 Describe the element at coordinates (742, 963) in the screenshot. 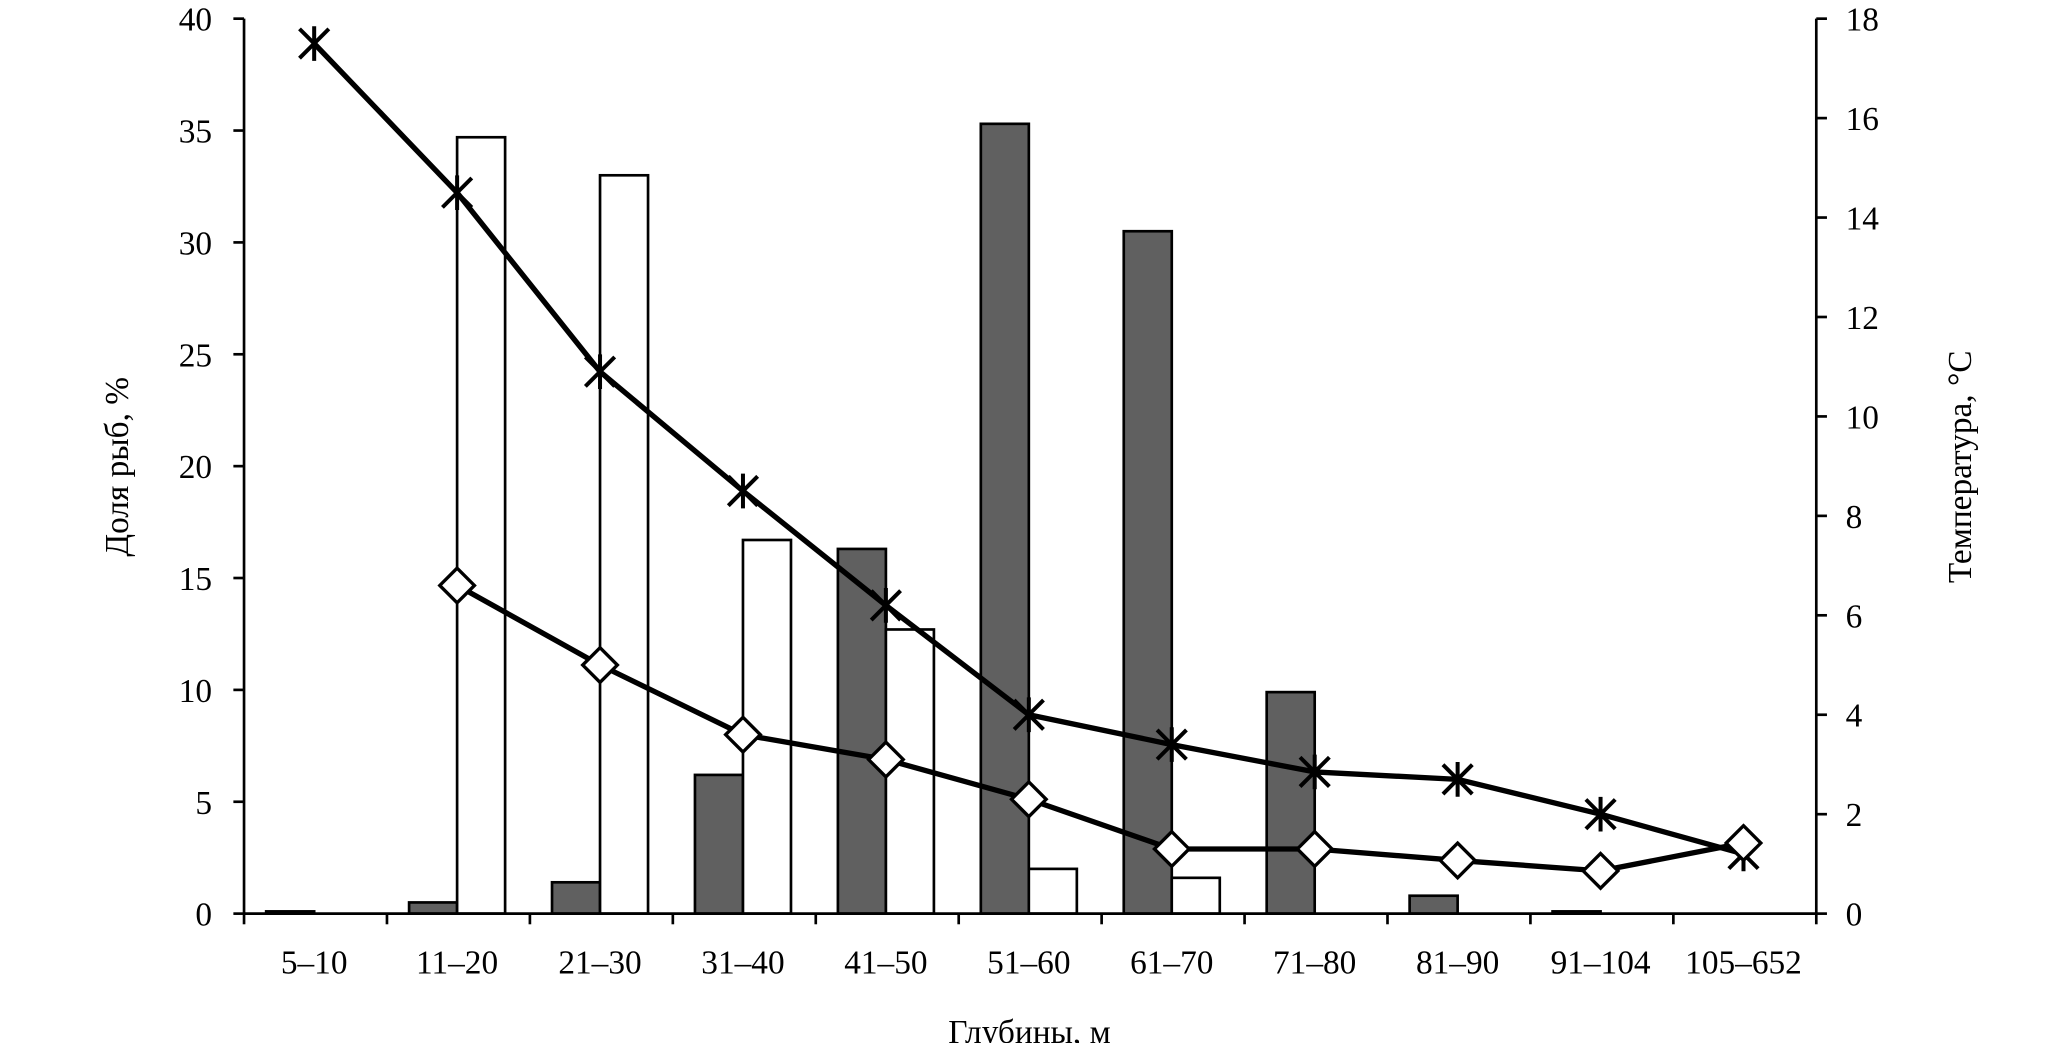

I see `x-tick-label: 31–40` at that location.